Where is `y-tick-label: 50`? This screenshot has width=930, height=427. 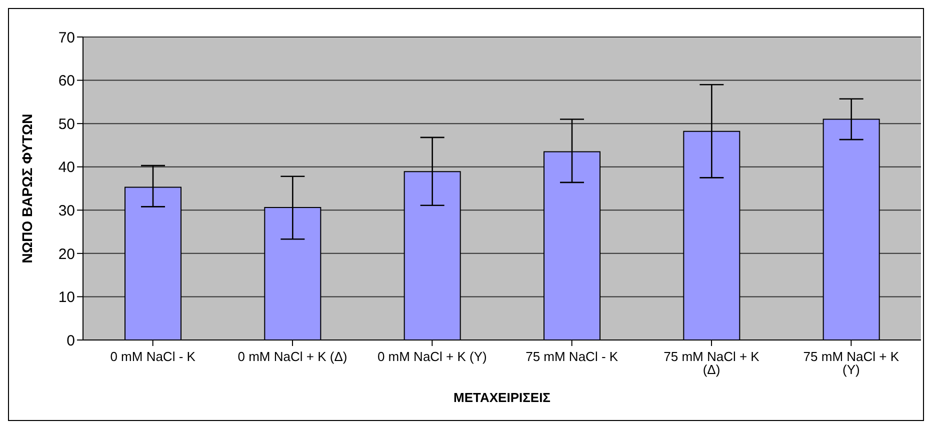
y-tick-label: 50 is located at coordinates (66, 124).